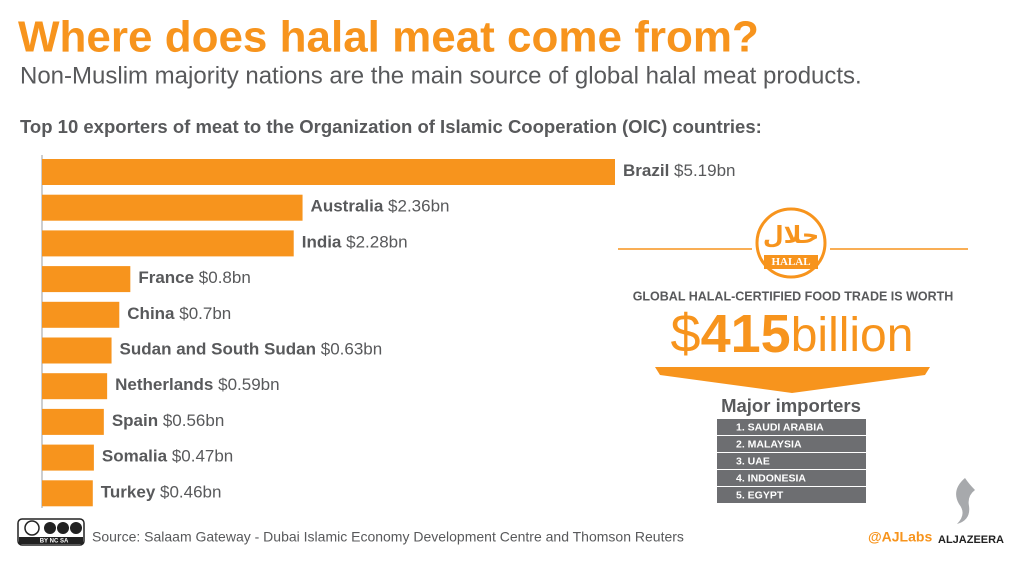 This screenshot has width=1015, height=561. Describe the element at coordinates (225, 278) in the screenshot. I see `value-label: $0.8bn` at that location.